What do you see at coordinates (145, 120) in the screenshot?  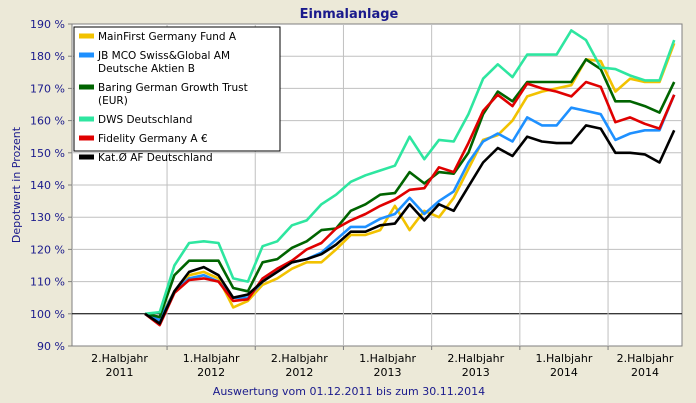 I see `legend-label: DWS Deutschland` at bounding box center [145, 120].